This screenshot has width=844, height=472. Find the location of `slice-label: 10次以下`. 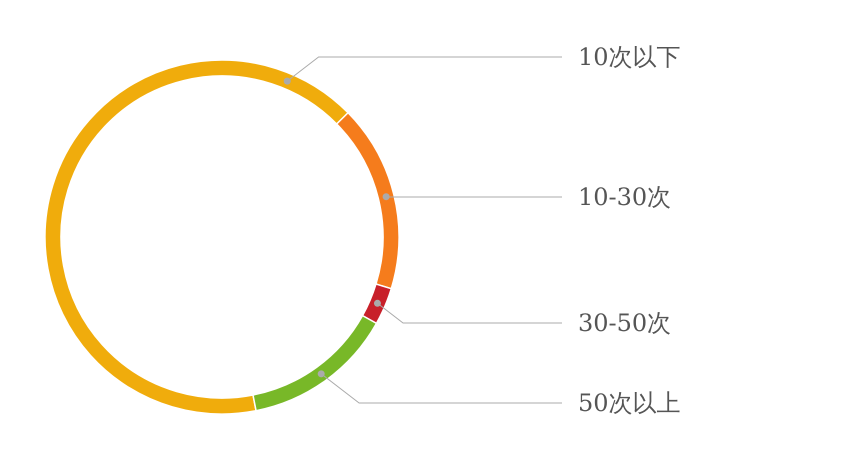

slice-label: 10次以下 is located at coordinates (629, 57).